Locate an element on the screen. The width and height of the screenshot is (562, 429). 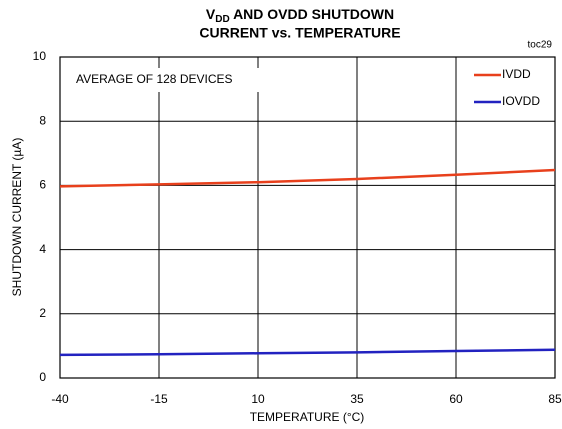
y-tick-label: 0 is located at coordinates (42, 377).